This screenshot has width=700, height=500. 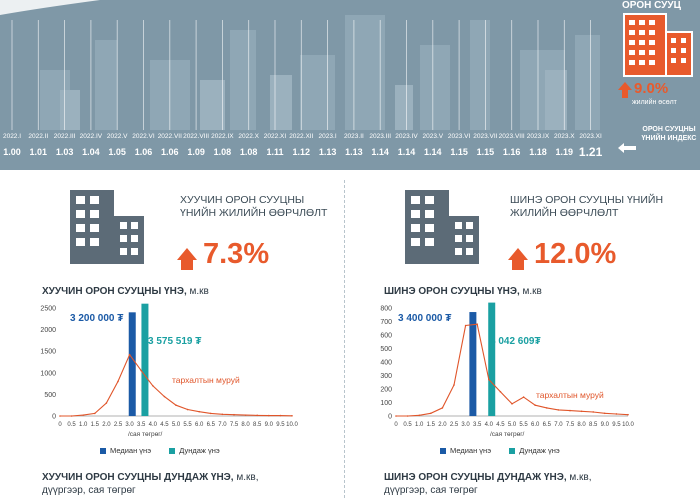 I want to click on x-tick-label: 7.5, so click(x=234, y=425).